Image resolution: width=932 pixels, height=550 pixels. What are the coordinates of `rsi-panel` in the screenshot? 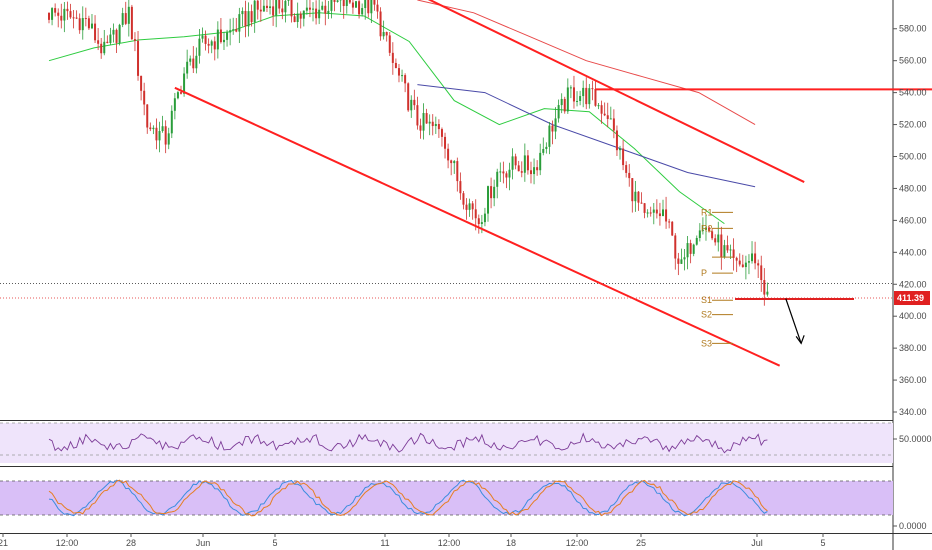 It's located at (446, 442).